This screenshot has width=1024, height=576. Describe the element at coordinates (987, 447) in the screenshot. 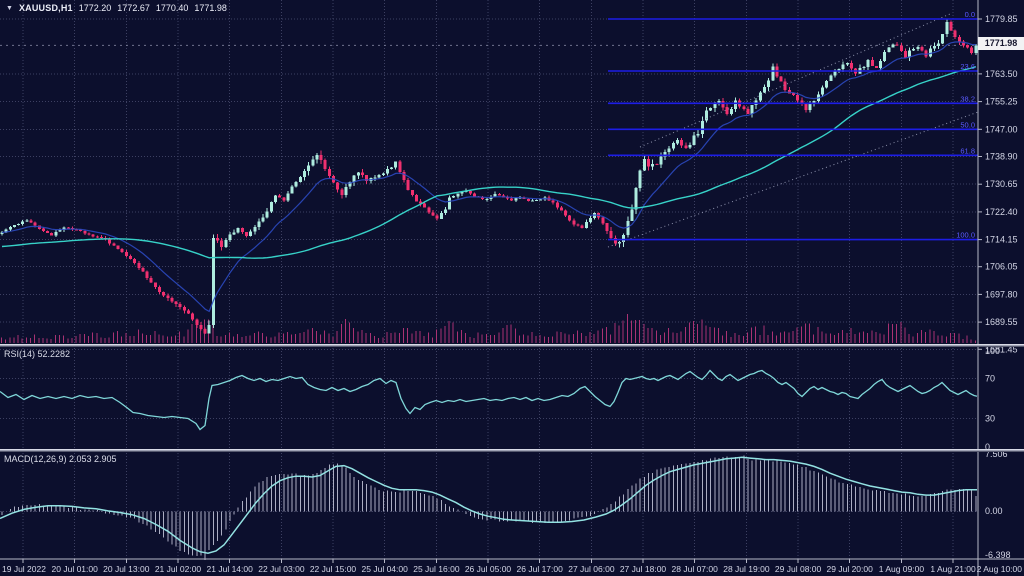

I see `rsi-scale-label: 0` at that location.